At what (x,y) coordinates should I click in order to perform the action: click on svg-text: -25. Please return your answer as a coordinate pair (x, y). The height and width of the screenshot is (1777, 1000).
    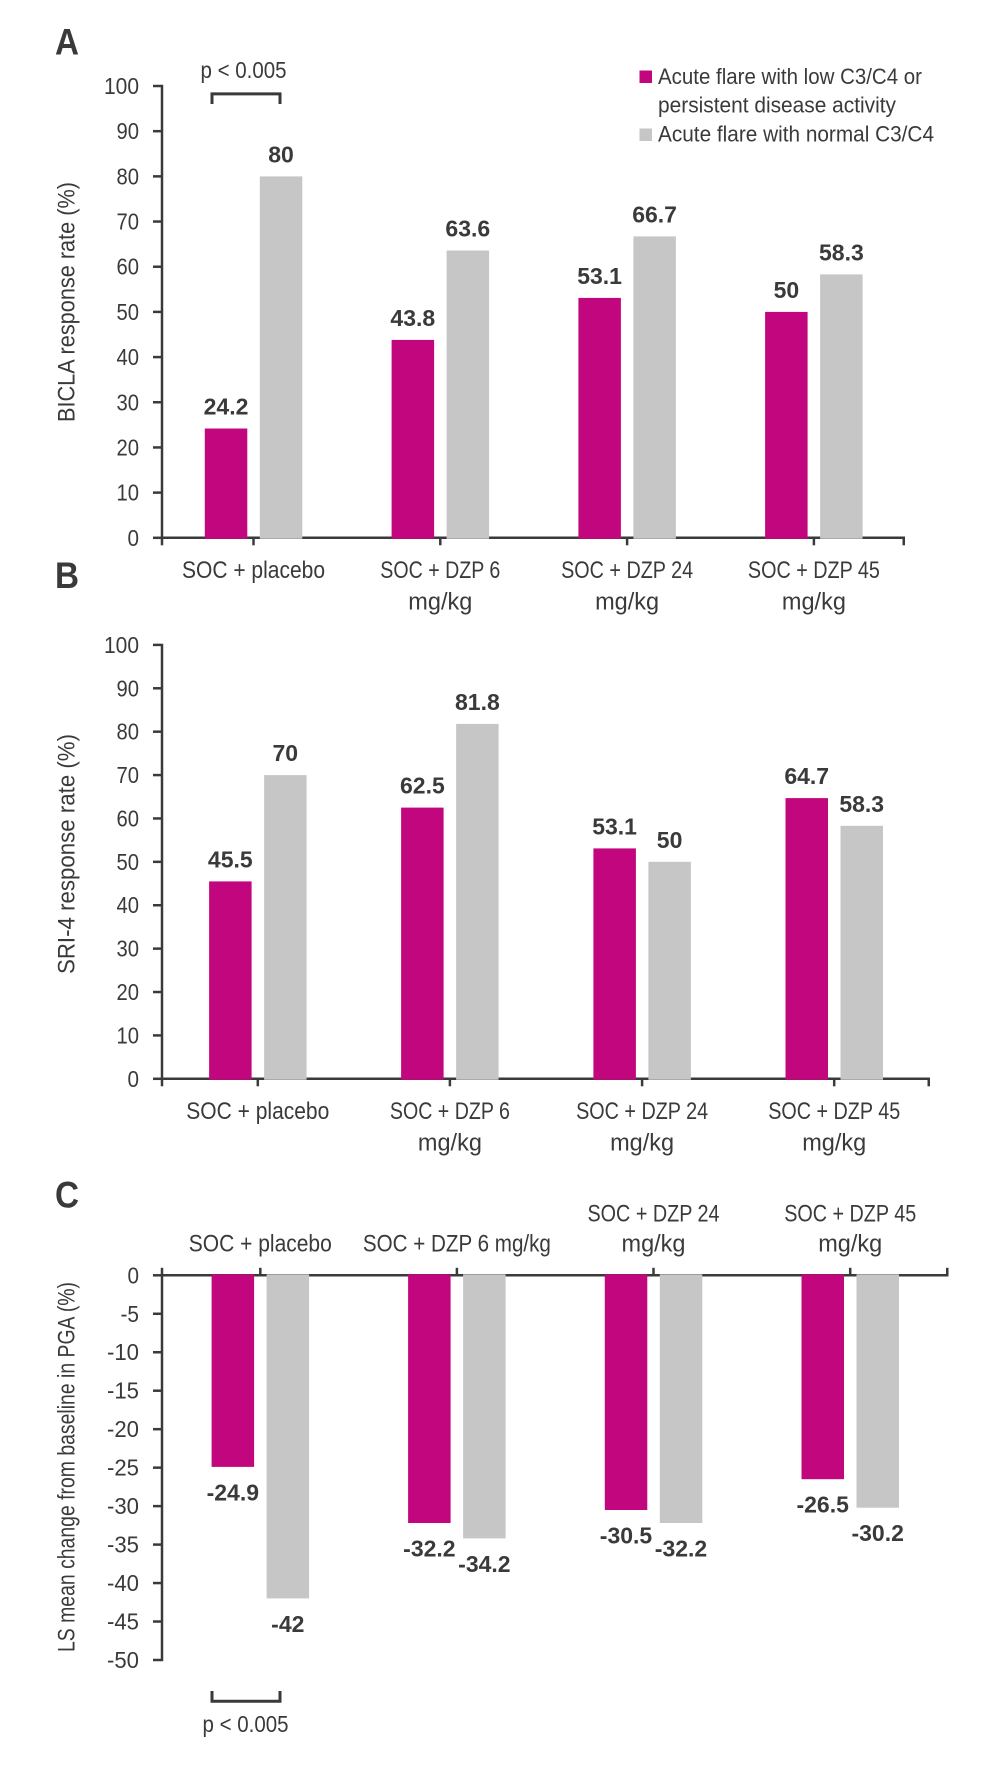
    Looking at the image, I should click on (123, 1468).